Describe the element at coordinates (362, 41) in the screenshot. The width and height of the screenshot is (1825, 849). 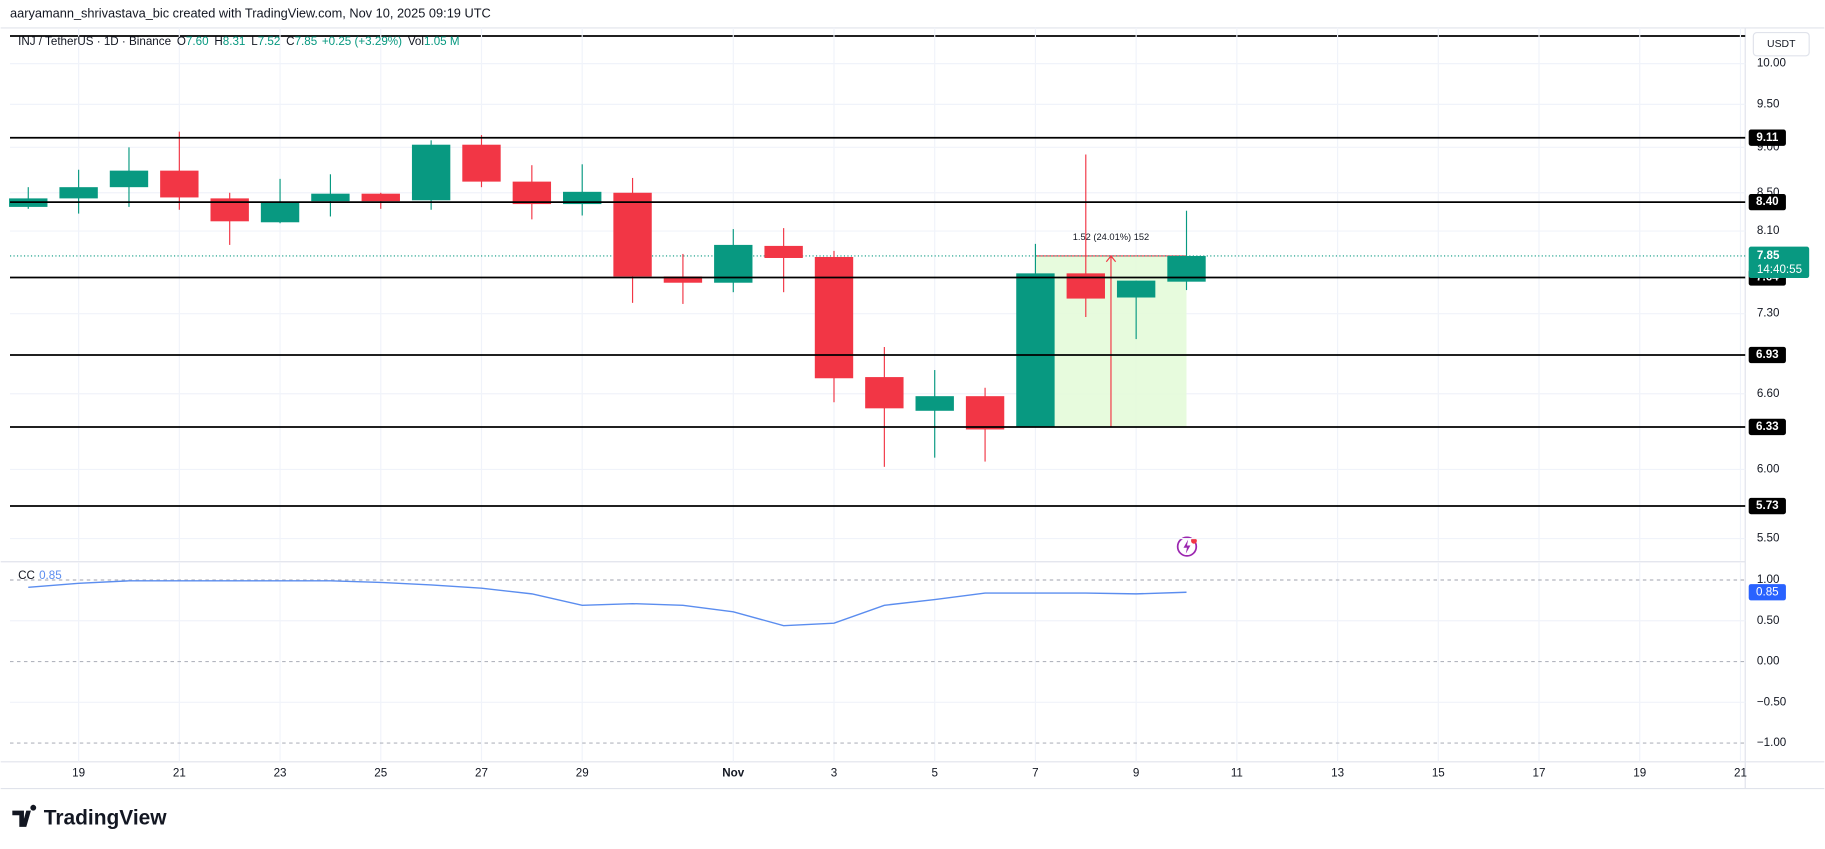
I see `legend-item: +0.25 (+3.29%)` at that location.